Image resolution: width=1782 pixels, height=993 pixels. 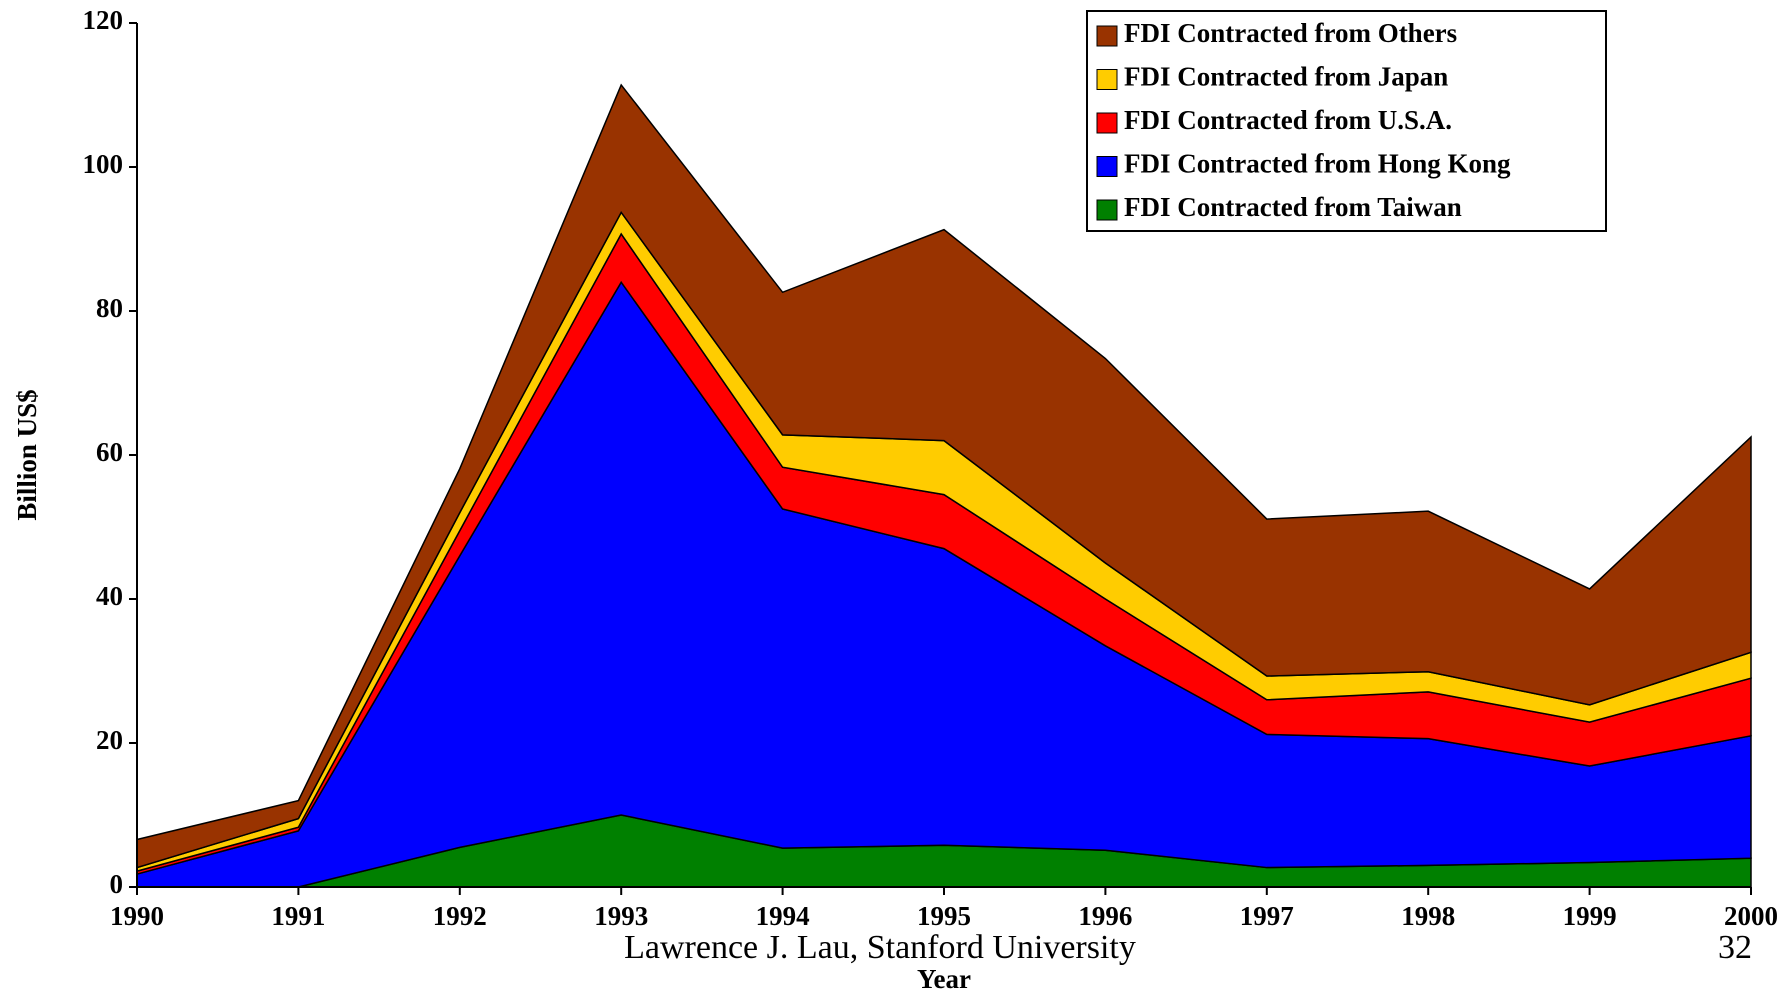 What do you see at coordinates (109, 452) in the screenshot?
I see `y-tick-label: 60` at bounding box center [109, 452].